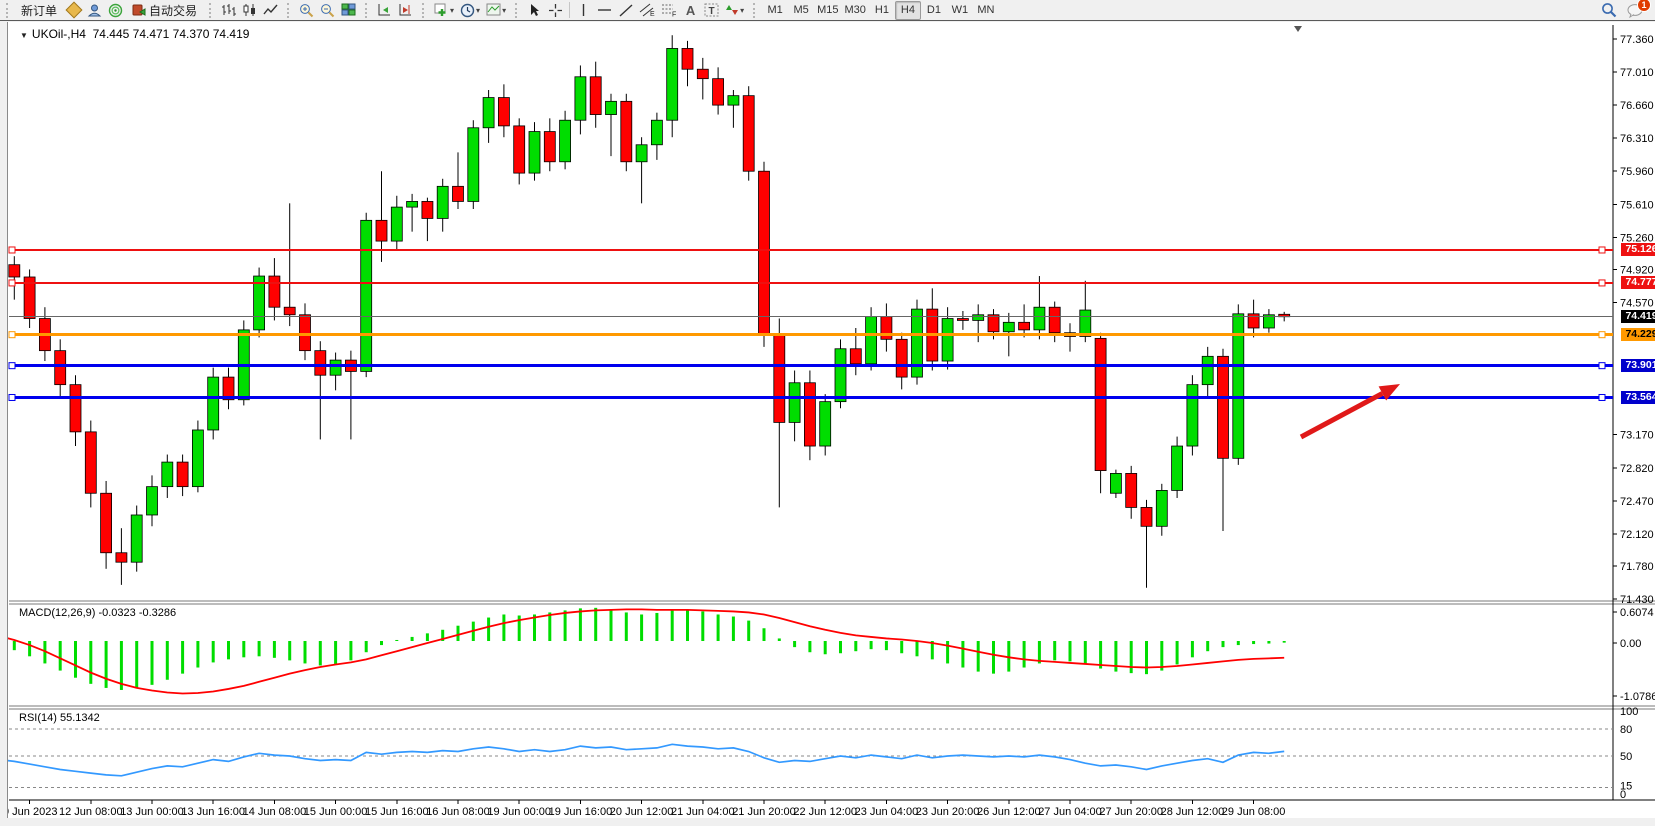 The height and width of the screenshot is (826, 1655). Describe the element at coordinates (228, 10) in the screenshot. I see `bar-chart-button` at that location.